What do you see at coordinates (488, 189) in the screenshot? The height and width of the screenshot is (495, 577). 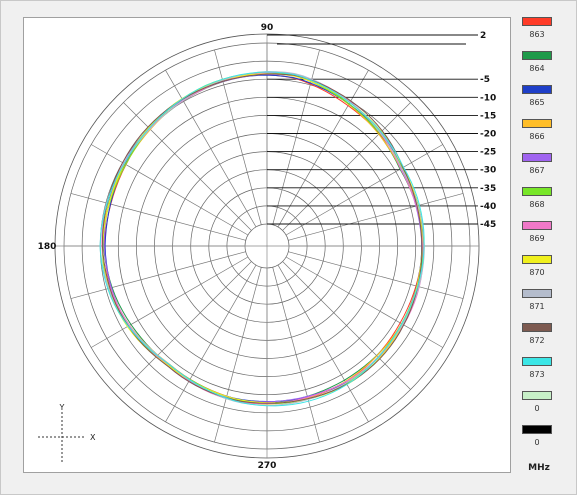 I see `radial-tick-label: -35` at bounding box center [488, 189].